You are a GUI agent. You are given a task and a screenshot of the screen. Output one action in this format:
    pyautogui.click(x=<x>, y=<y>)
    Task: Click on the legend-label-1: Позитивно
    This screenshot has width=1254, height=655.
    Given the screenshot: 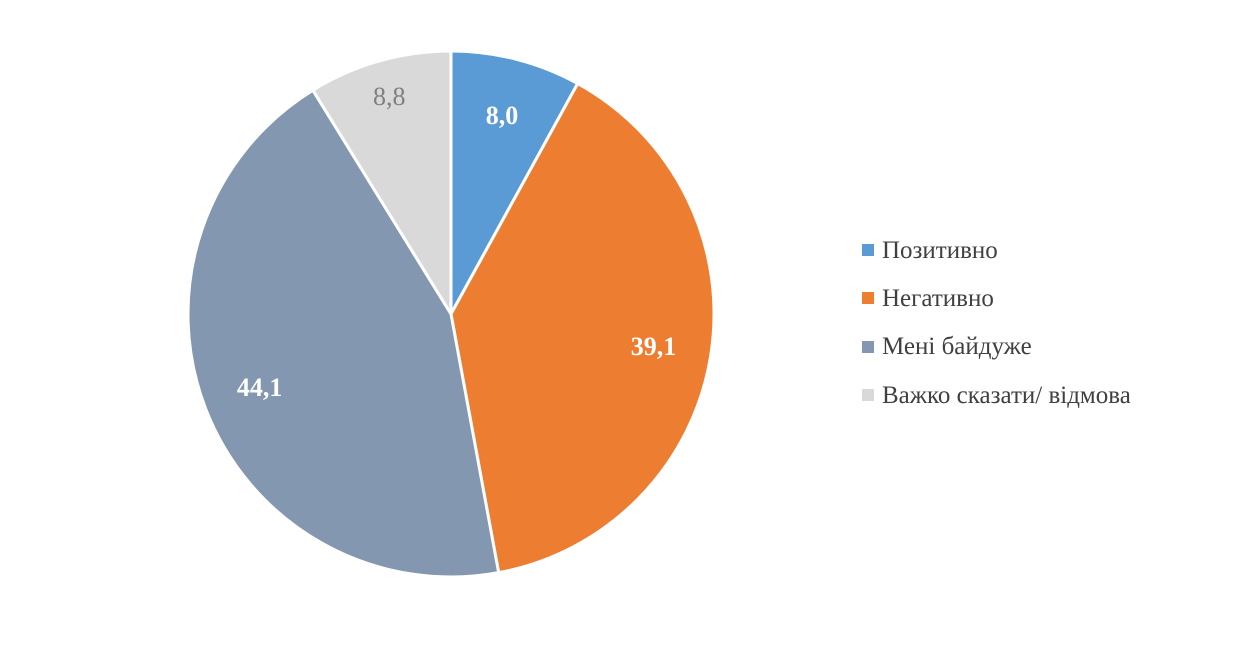 What is the action you would take?
    pyautogui.click(x=940, y=250)
    